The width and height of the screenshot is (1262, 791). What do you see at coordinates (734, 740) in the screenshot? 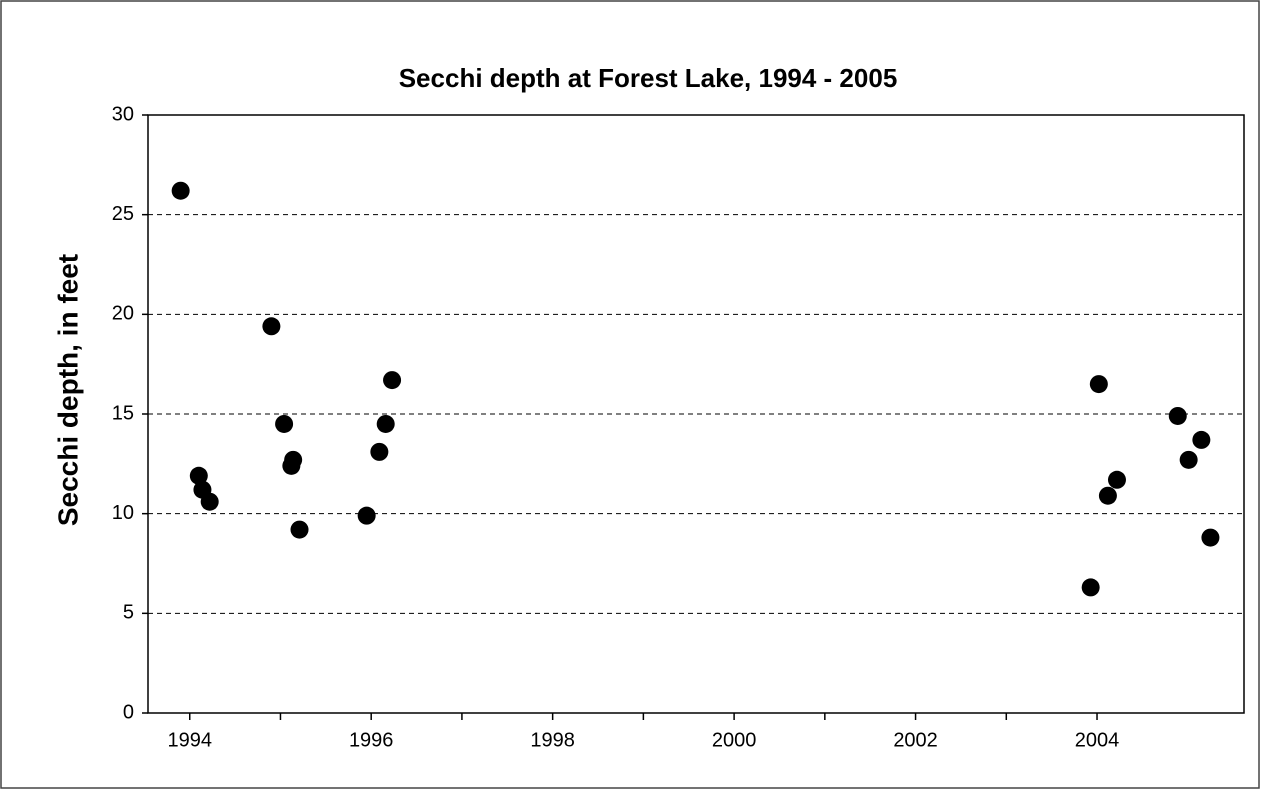
I see `x-tick-label: 2000` at bounding box center [734, 740].